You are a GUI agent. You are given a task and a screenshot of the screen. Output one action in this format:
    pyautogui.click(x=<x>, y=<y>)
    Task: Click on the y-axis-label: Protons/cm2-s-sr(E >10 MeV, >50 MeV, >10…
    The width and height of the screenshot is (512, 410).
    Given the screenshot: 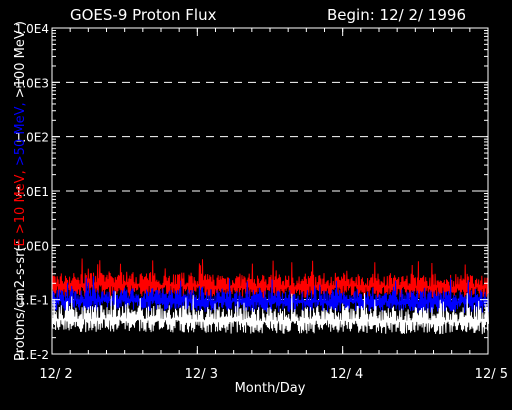 What is the action you would take?
    pyautogui.click(x=20, y=191)
    